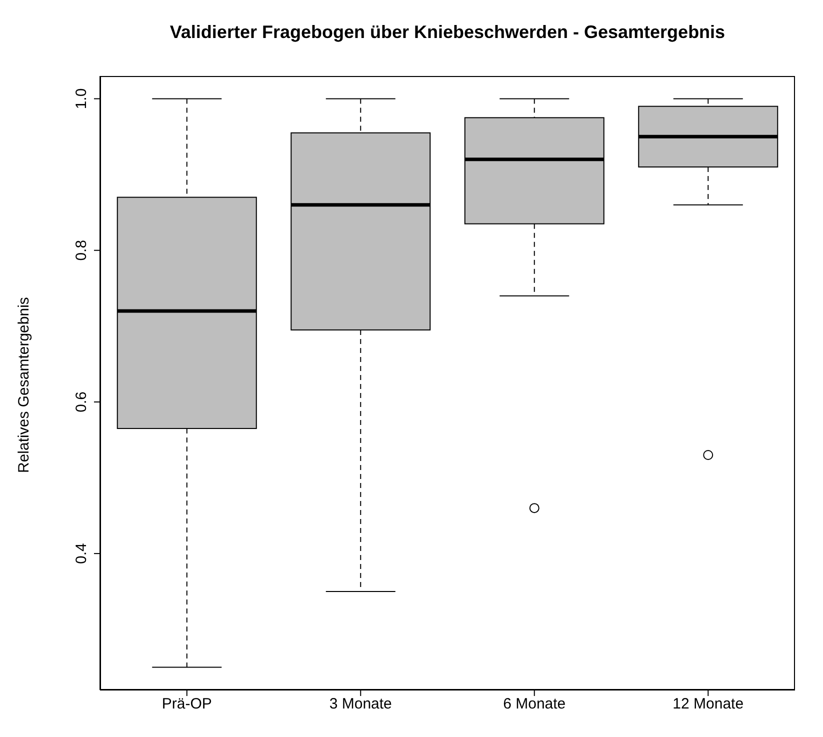 This screenshot has height=737, width=823. I want to click on y-tick-label: 0.8, so click(81, 250).